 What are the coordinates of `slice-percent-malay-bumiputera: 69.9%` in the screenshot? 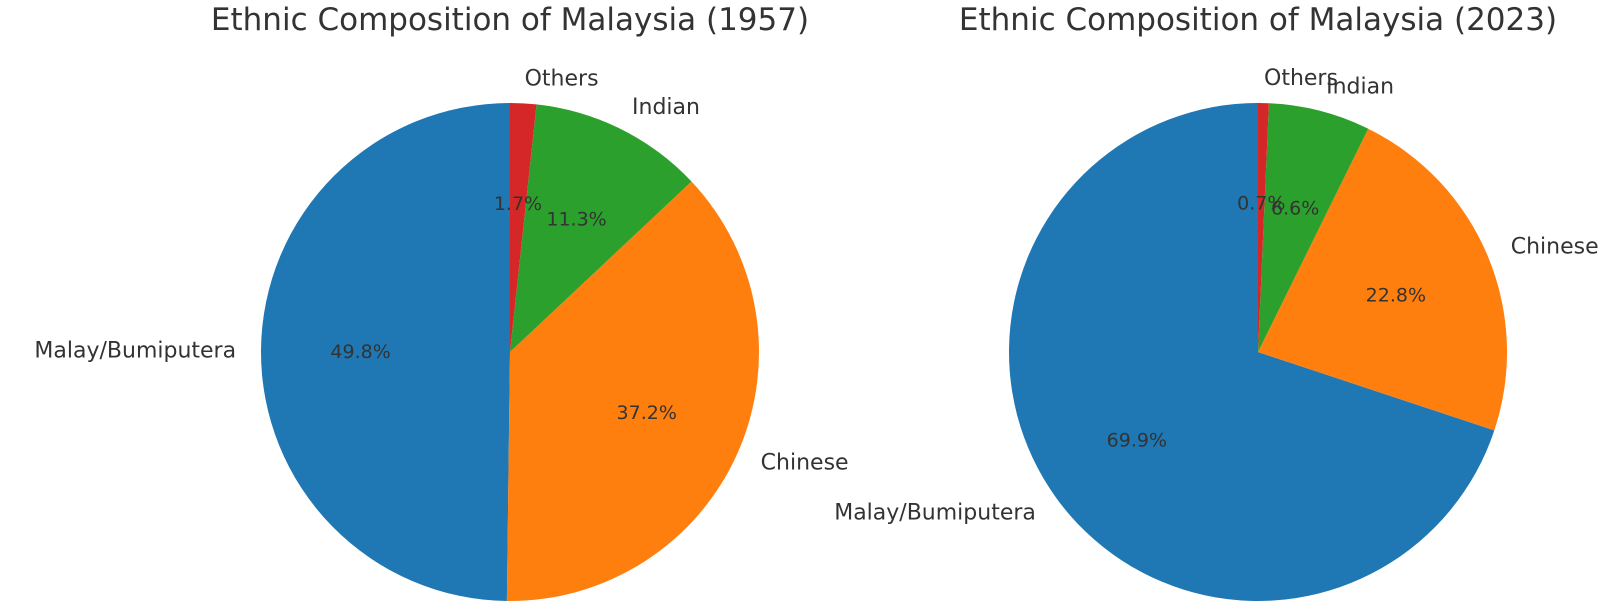 It's located at (1137, 440).